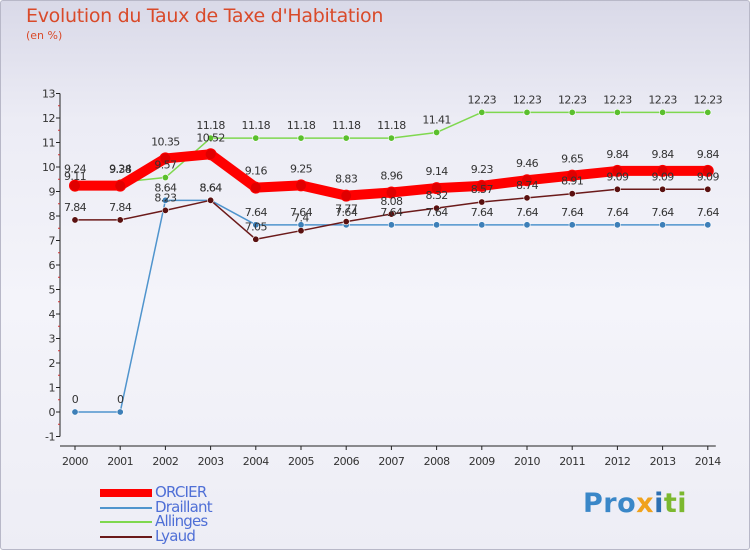 The height and width of the screenshot is (550, 750). I want to click on data-label-lyaud: 8.64, so click(211, 187).